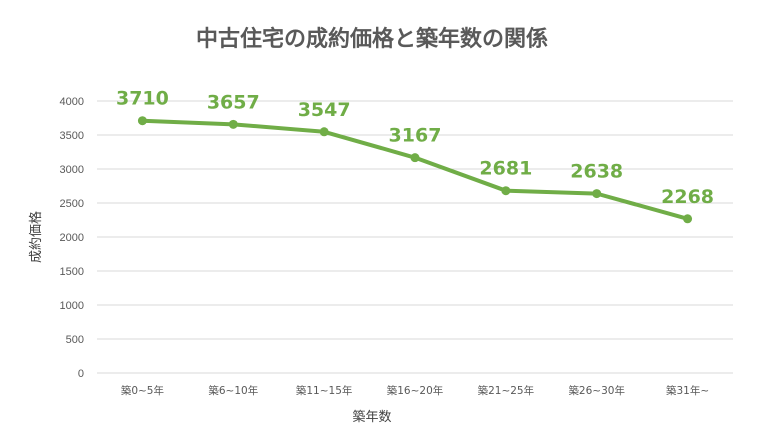 The image size is (768, 432). I want to click on data-label: 2681, so click(505, 169).